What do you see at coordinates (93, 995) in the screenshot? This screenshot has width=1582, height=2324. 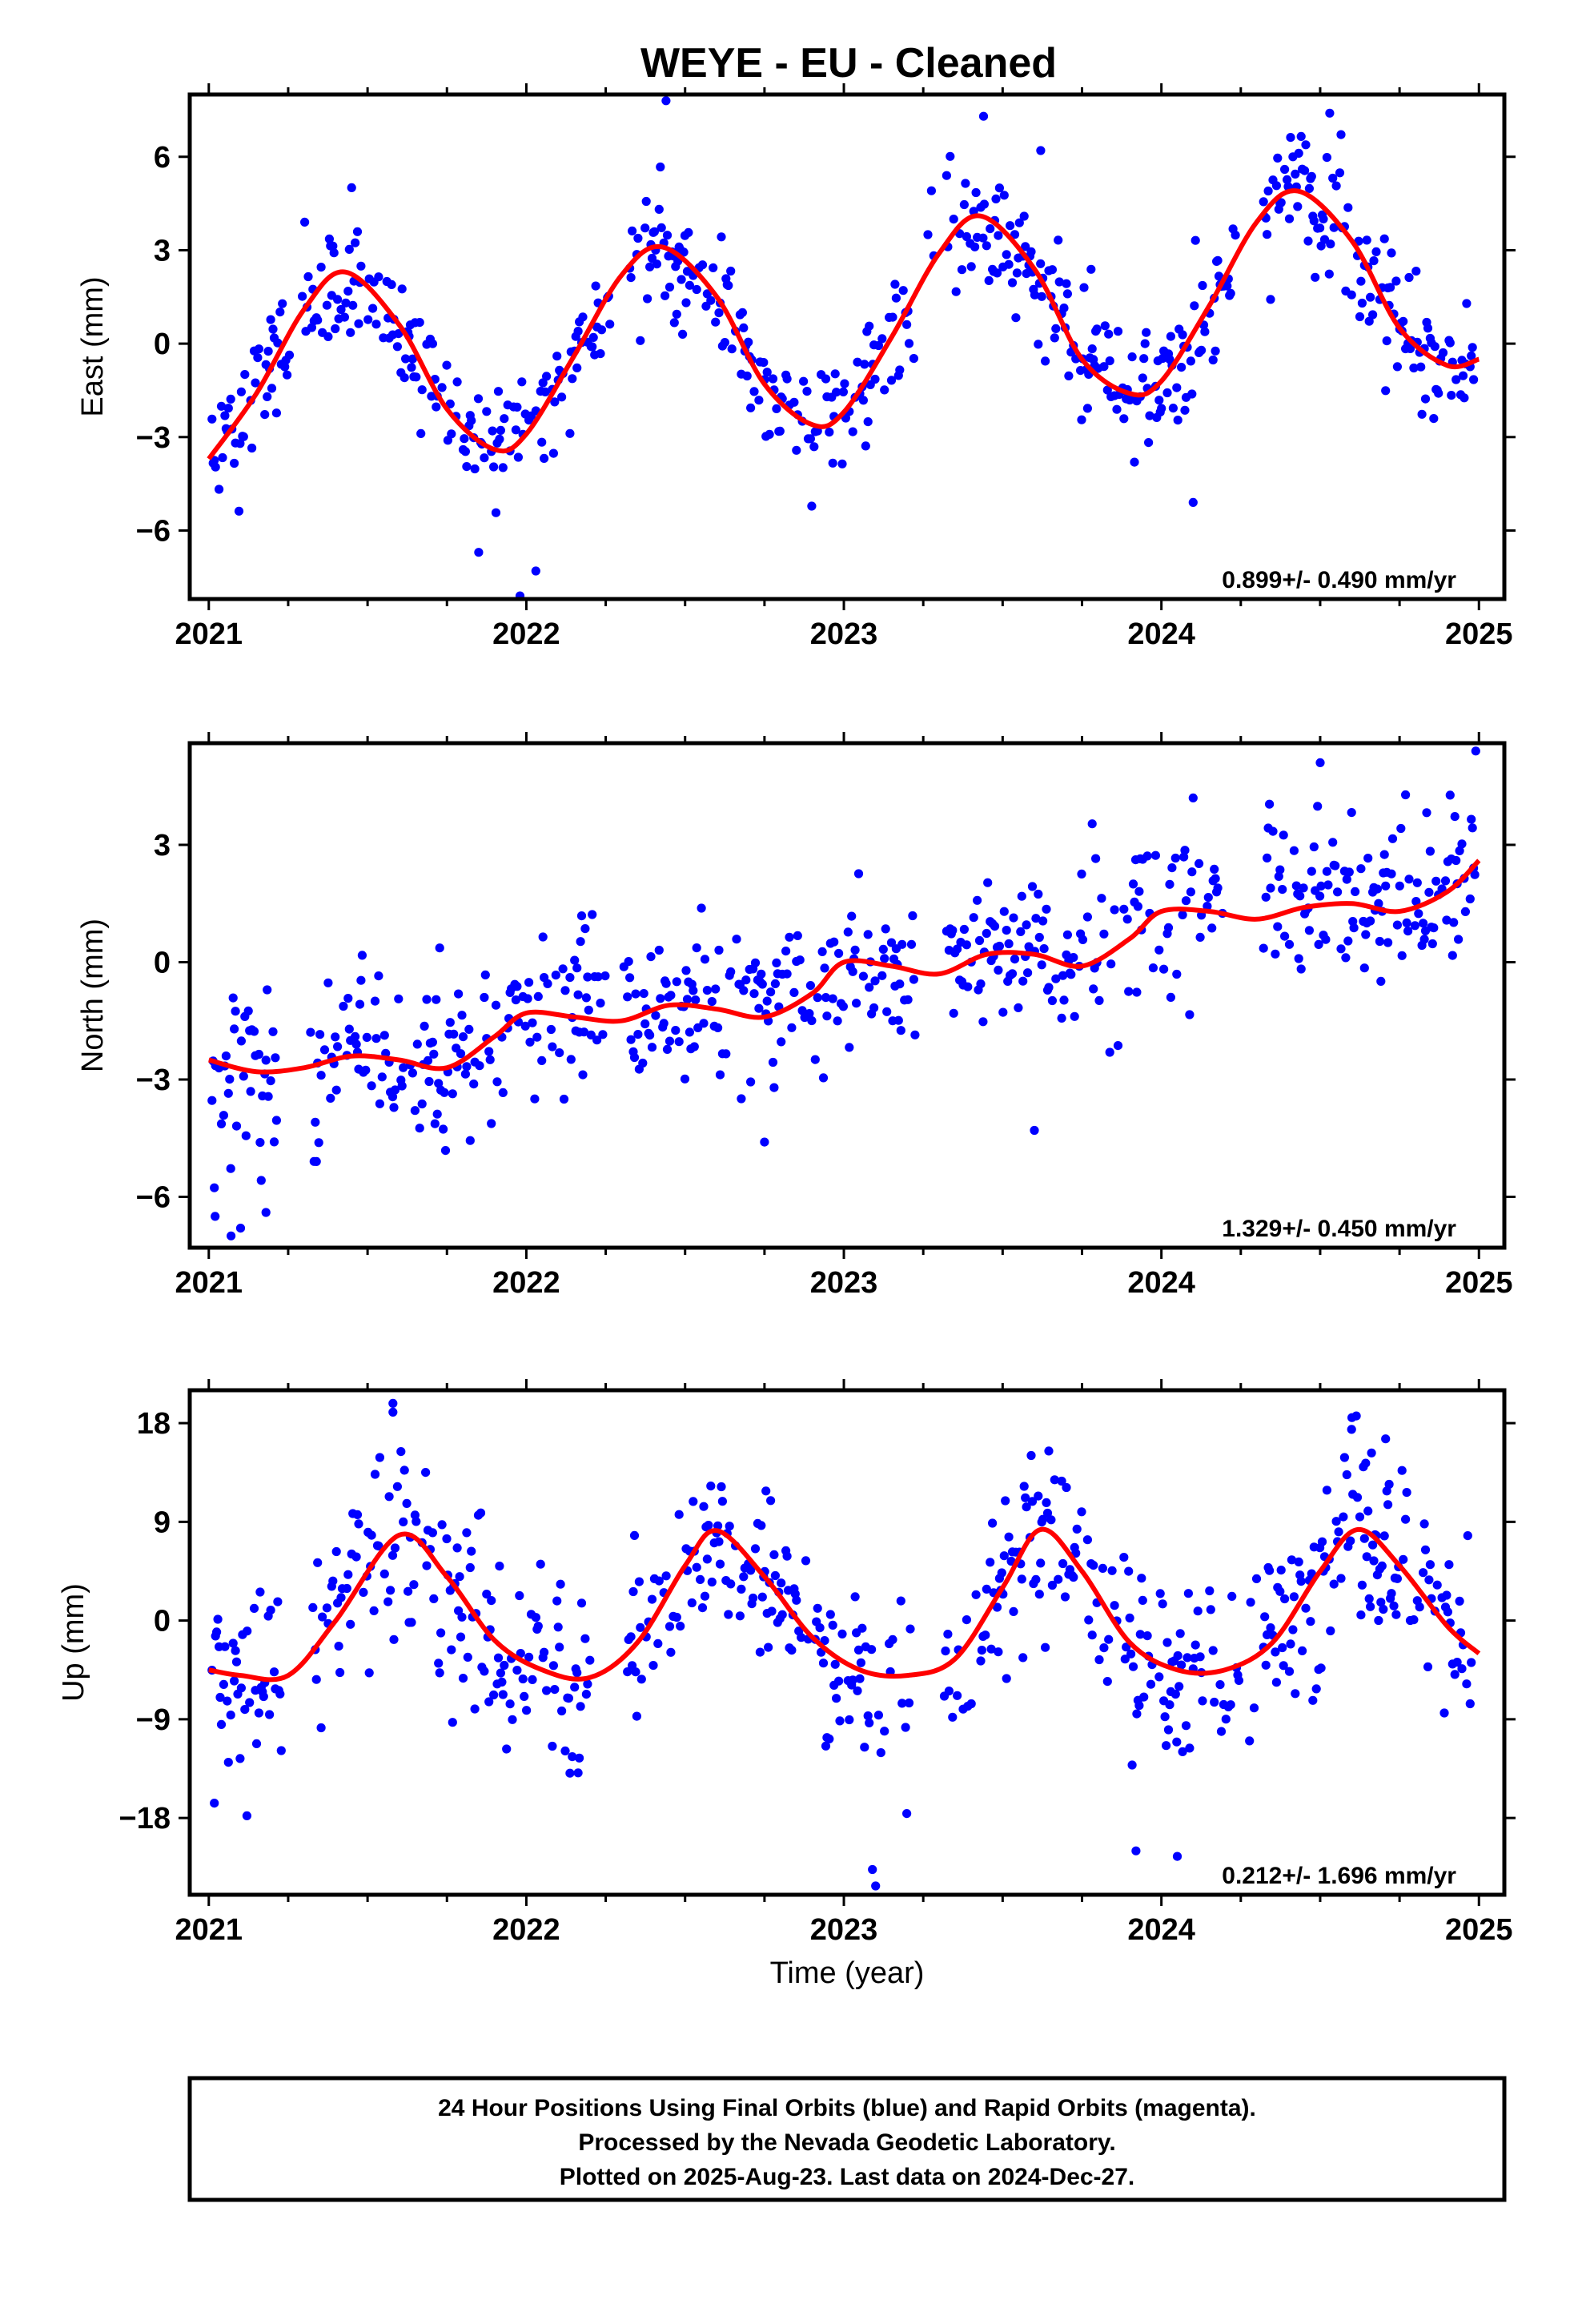 I see `north-y-axis-label: North (mm)` at bounding box center [93, 995].